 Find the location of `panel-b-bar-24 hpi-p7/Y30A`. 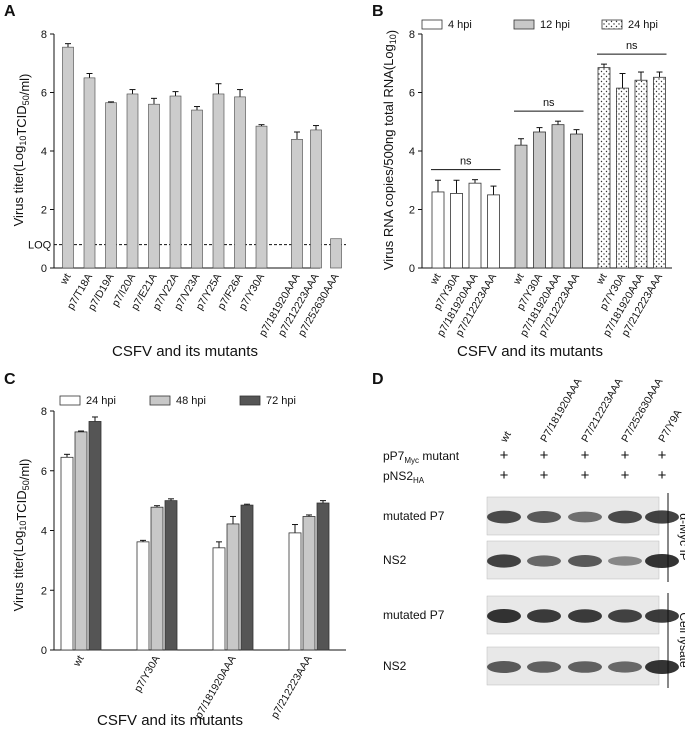

panel-b-bar-24 hpi-p7/Y30A is located at coordinates (622, 178).